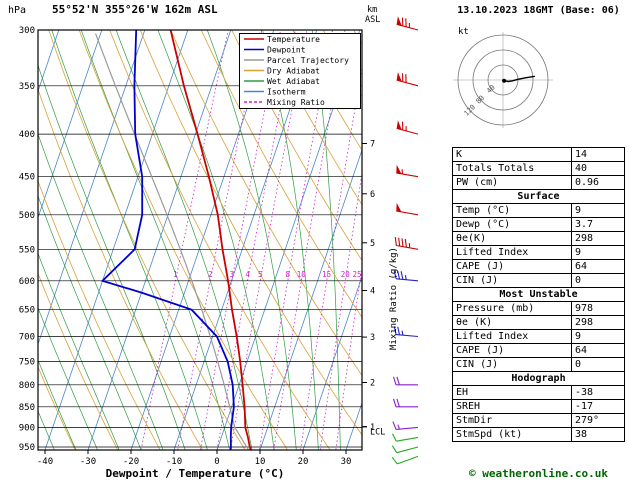 The height and width of the screenshot is (486, 629). Describe the element at coordinates (491, 89) in the screenshot. I see `hodograph-ring-label: 40` at that location.